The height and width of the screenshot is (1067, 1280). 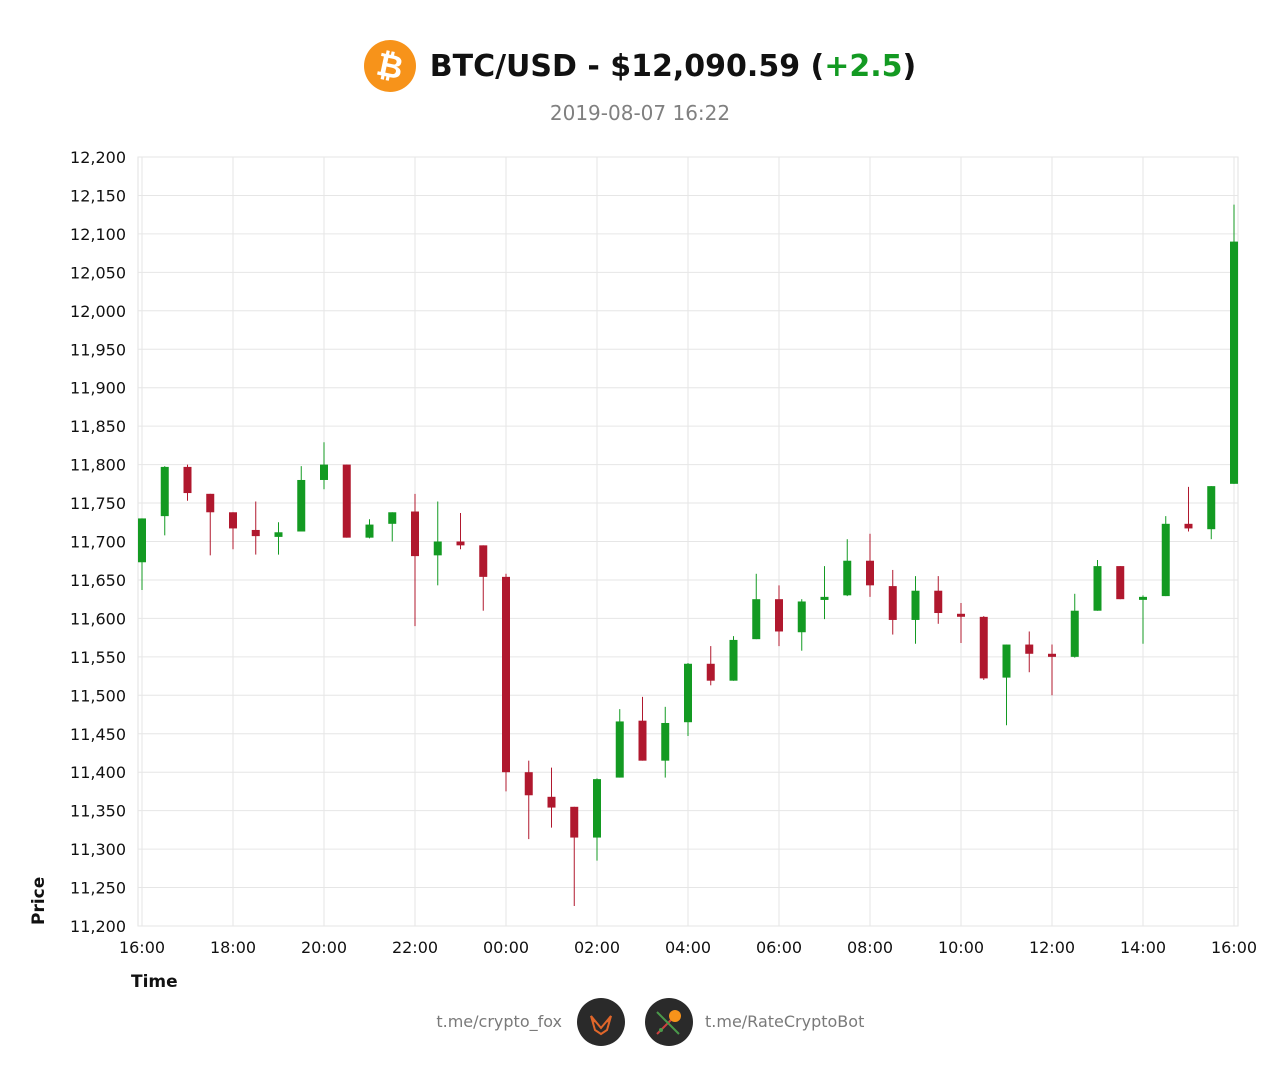 I want to click on price-change: +2.5, so click(x=863, y=66).